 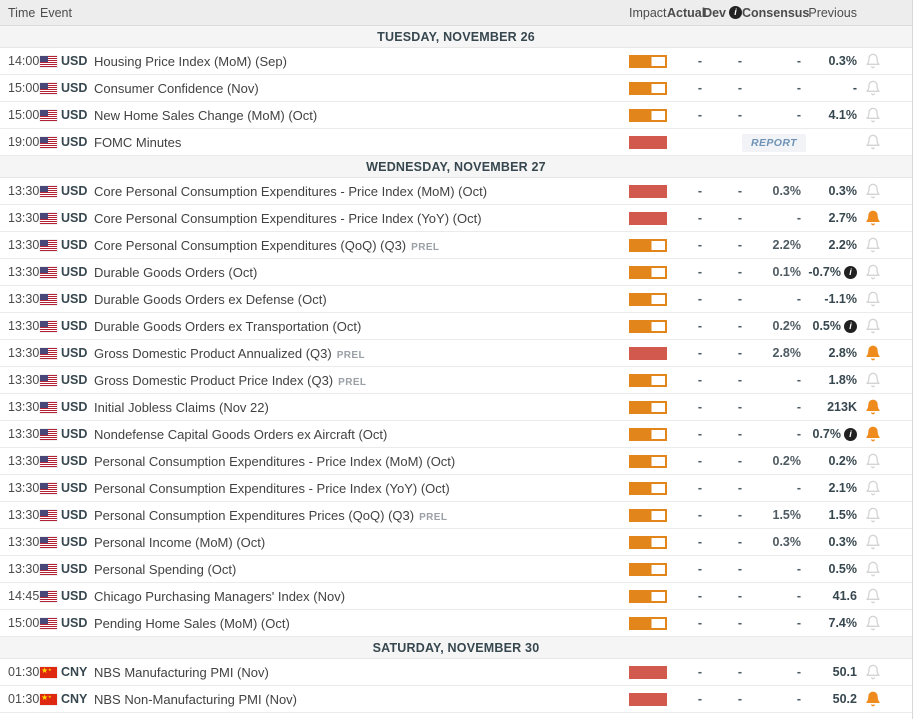 I want to click on event-cell: Personal Income (MoM) (Oct), so click(x=359, y=542).